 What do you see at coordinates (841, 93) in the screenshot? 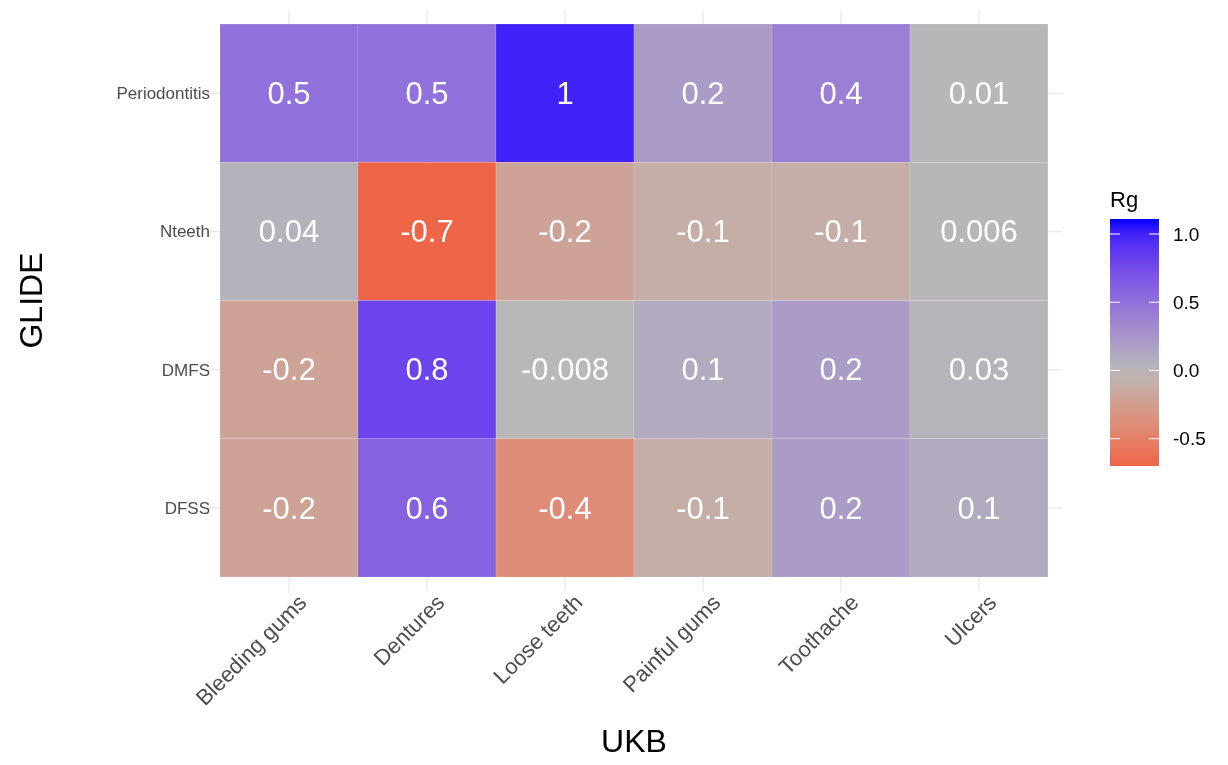
I see `data-label: 0.4` at bounding box center [841, 93].